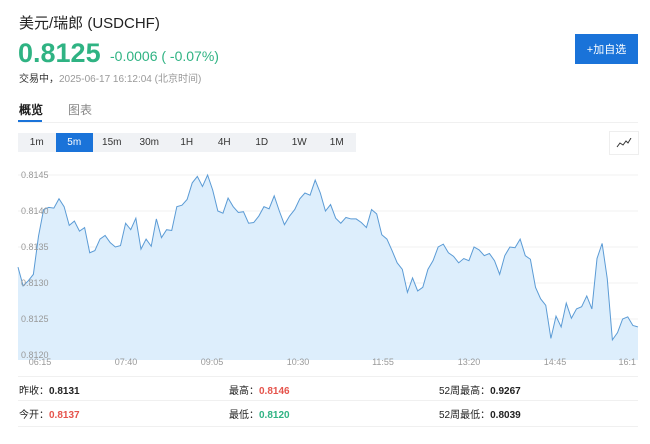 This screenshot has width=650, height=444. I want to click on tab-overview: 概览, so click(31, 110).